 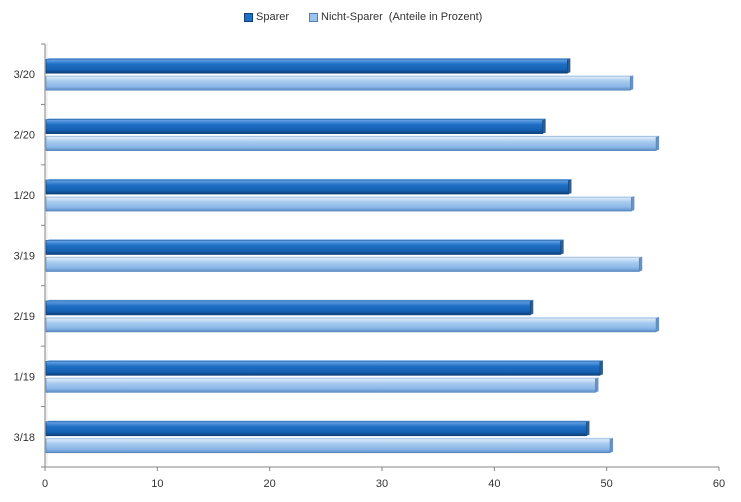 I want to click on legend: Sparer Nicht-Sparer (Anteile in Prozent), so click(x=363, y=17).